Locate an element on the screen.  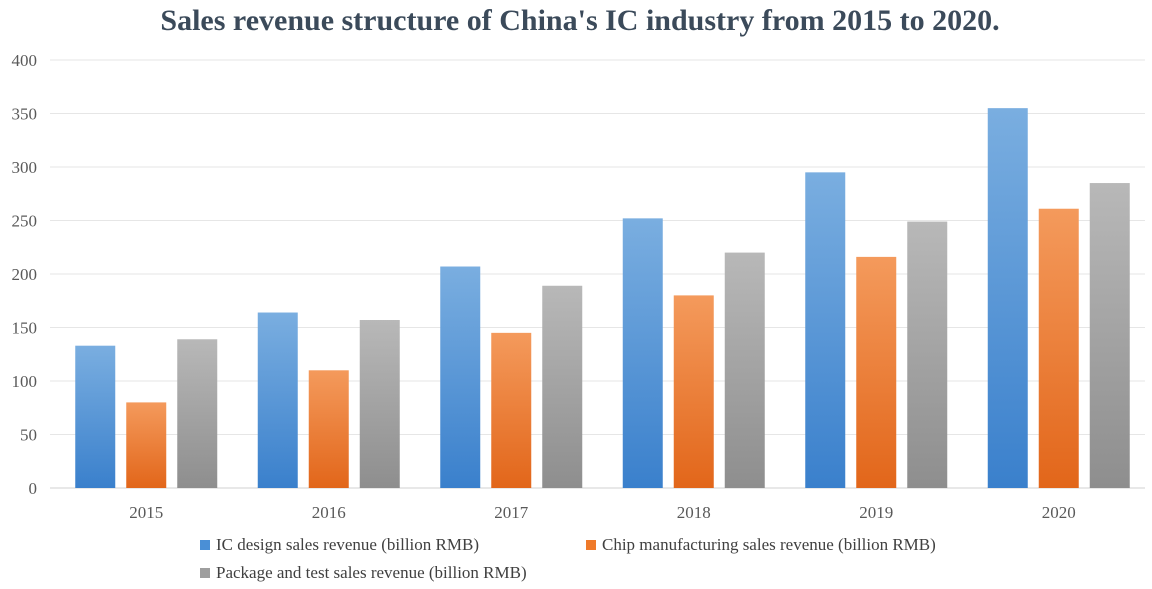
y-tick-label: 100 is located at coordinates (25, 381).